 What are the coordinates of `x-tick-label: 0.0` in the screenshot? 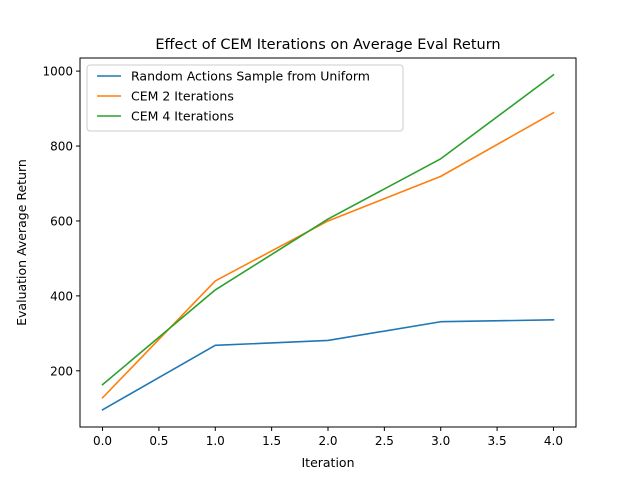 It's located at (102, 441).